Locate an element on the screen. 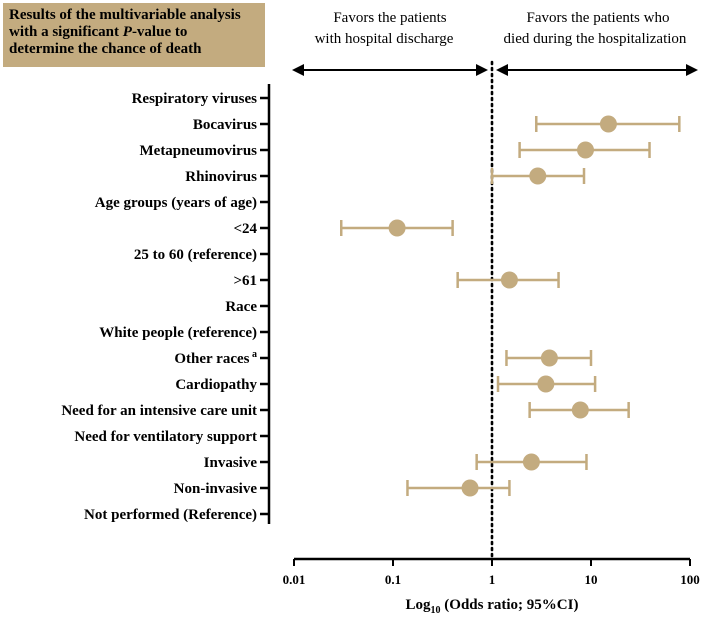 This screenshot has height=618, width=708. row-label-text: Rhinovirus is located at coordinates (221, 177).